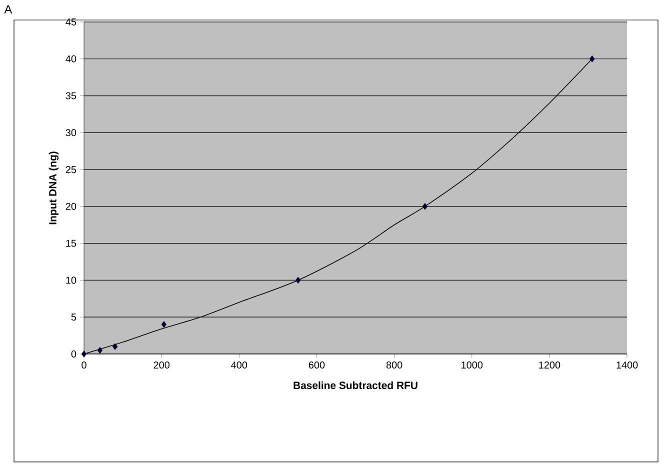 The width and height of the screenshot is (665, 465). Describe the element at coordinates (394, 365) in the screenshot. I see `x-tick-label: 800` at that location.